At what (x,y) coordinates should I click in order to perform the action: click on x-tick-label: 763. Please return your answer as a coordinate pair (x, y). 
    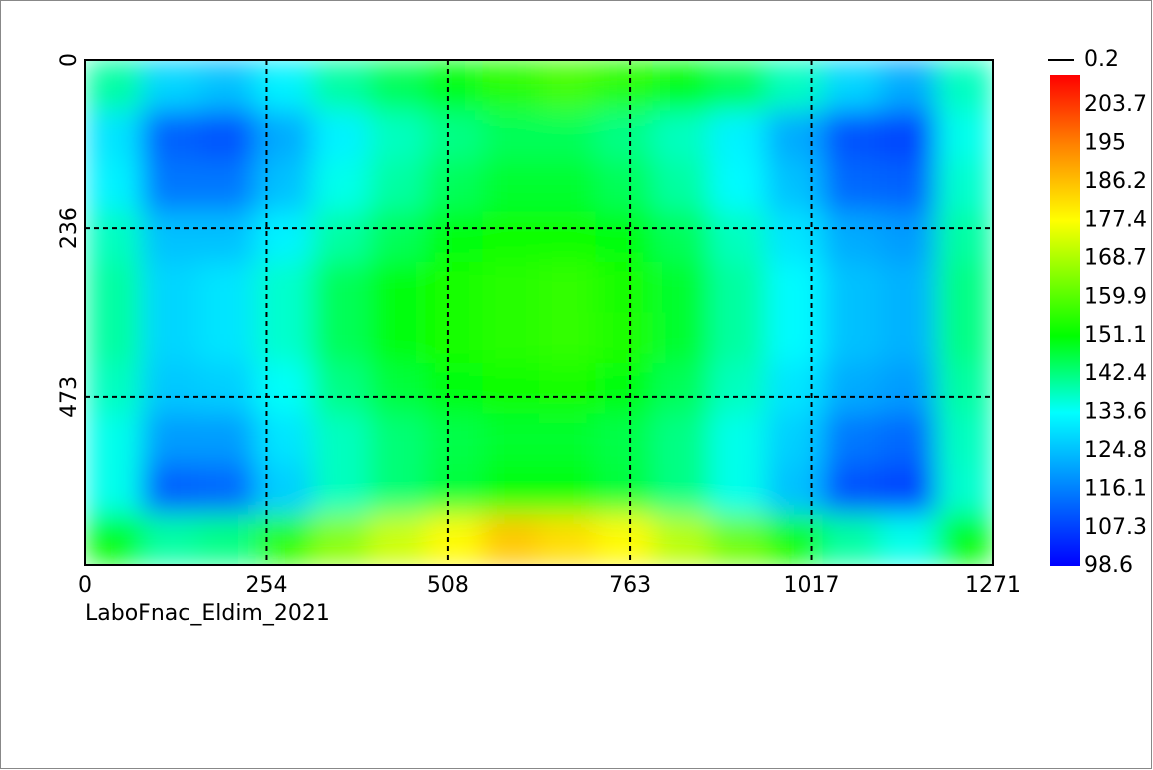
    Looking at the image, I should click on (630, 585).